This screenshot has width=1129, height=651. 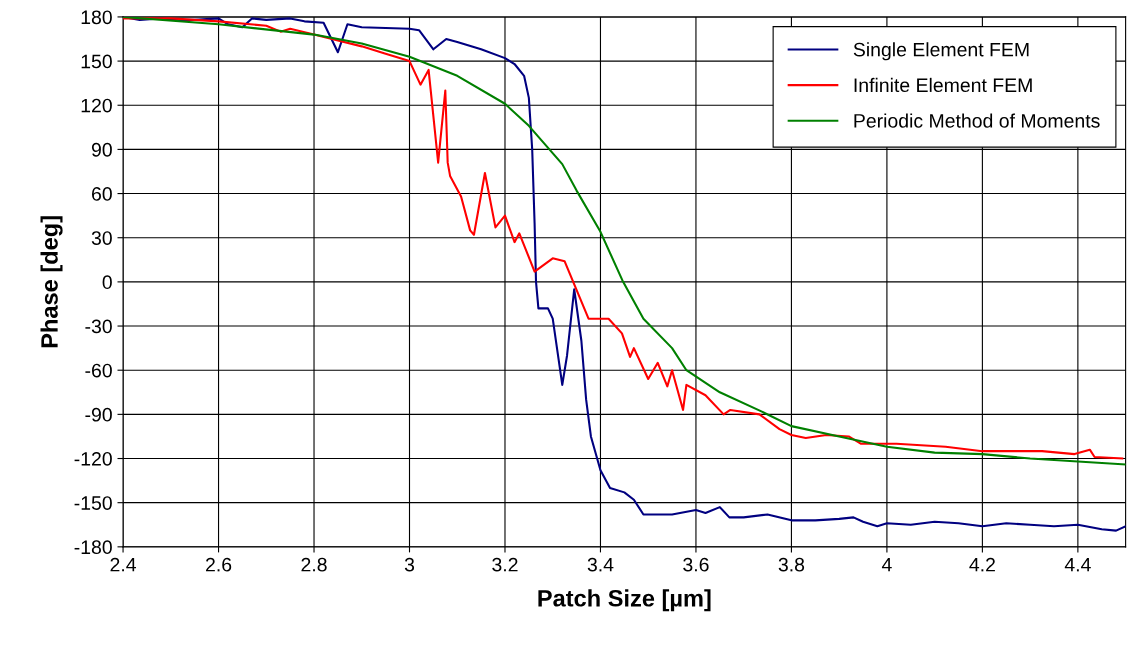 I want to click on y-tick-label: 90, so click(x=101, y=149).